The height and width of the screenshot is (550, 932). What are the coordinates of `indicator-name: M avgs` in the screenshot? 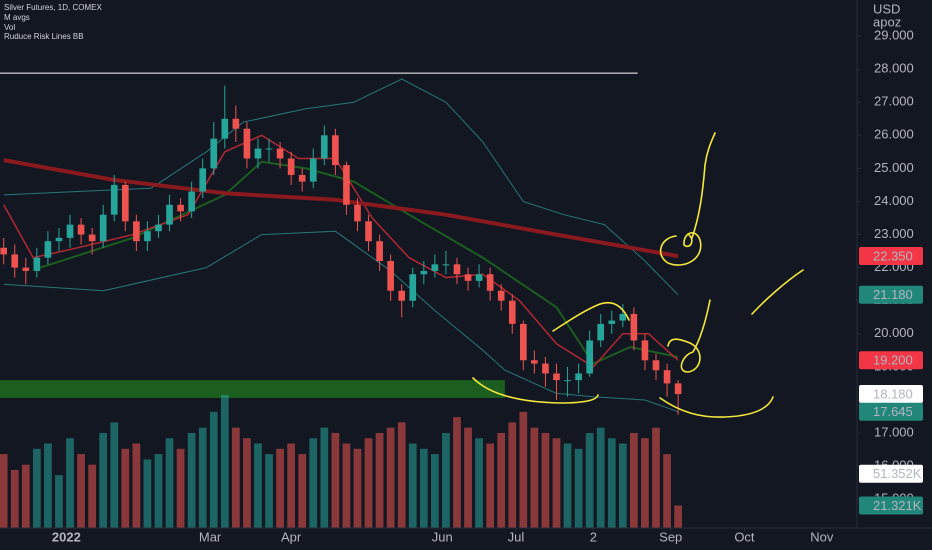 It's located at (17, 17).